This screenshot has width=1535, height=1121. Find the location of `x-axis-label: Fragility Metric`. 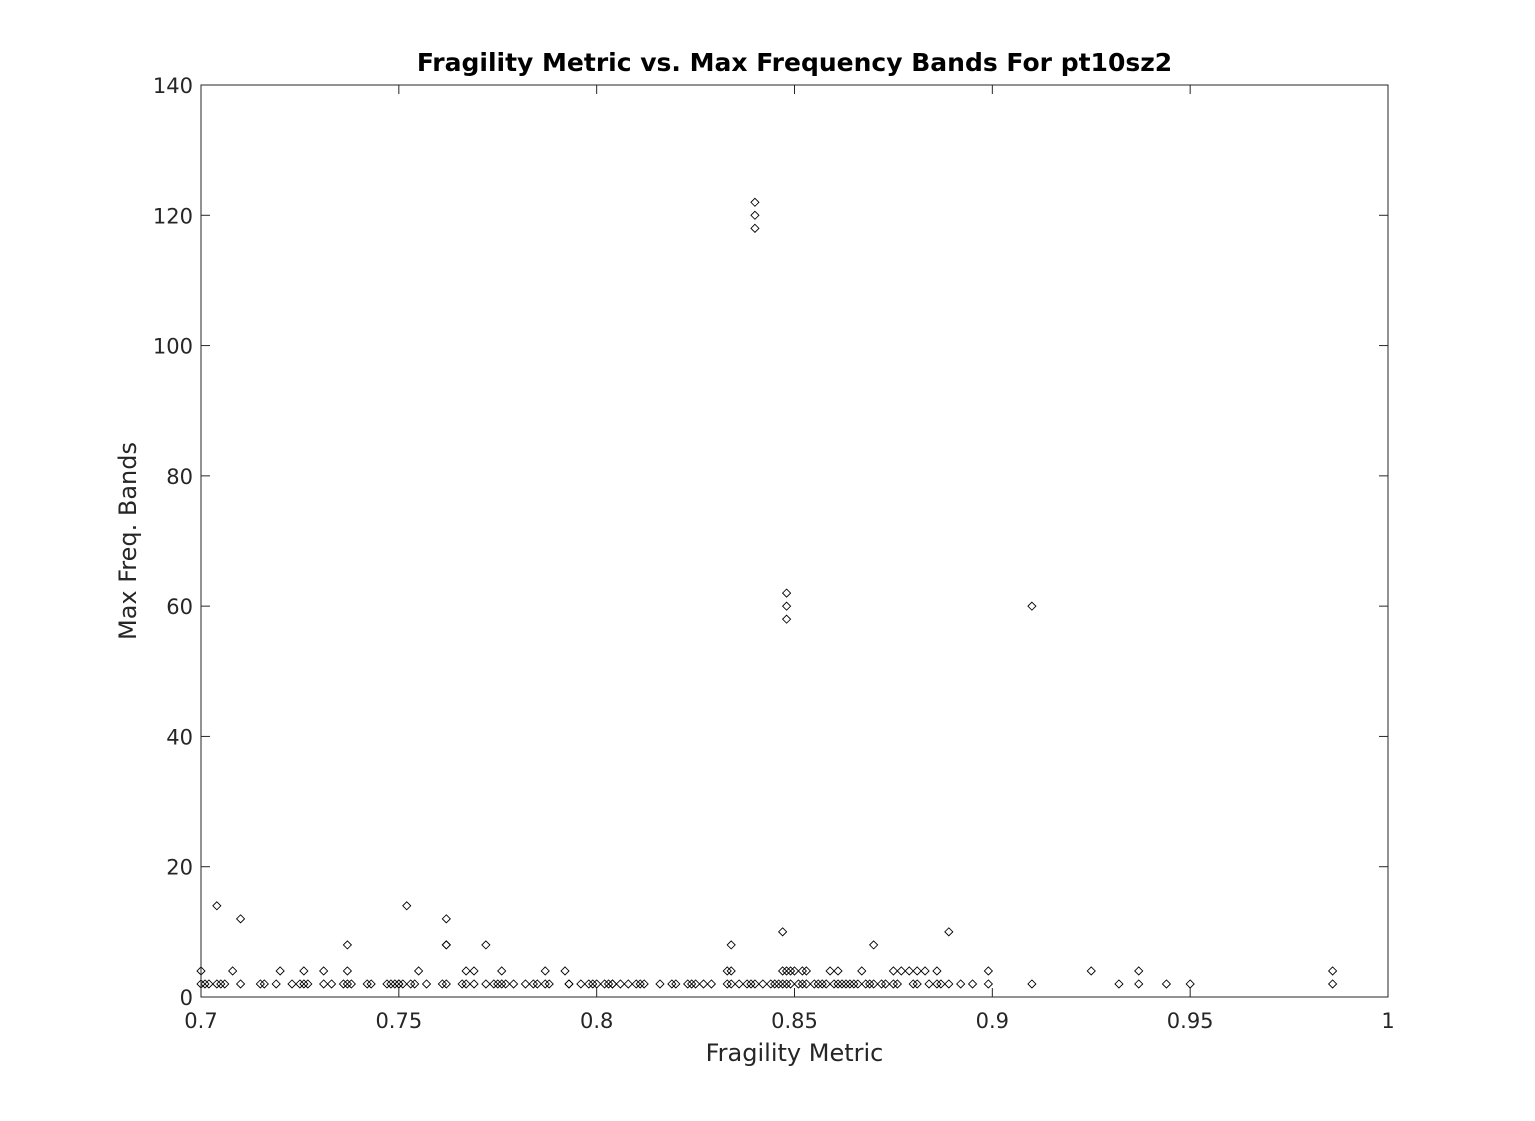

x-axis-label: Fragility Metric is located at coordinates (795, 1053).